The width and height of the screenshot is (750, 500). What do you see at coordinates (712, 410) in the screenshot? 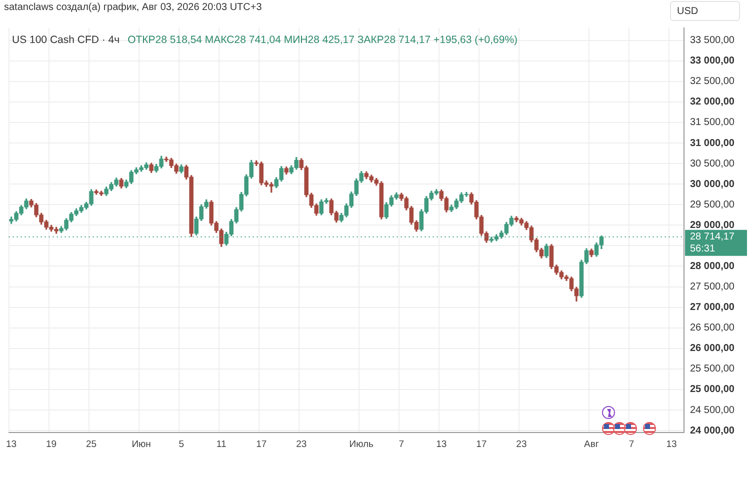
I see `y-tick-label: 24 500,00` at bounding box center [712, 410].